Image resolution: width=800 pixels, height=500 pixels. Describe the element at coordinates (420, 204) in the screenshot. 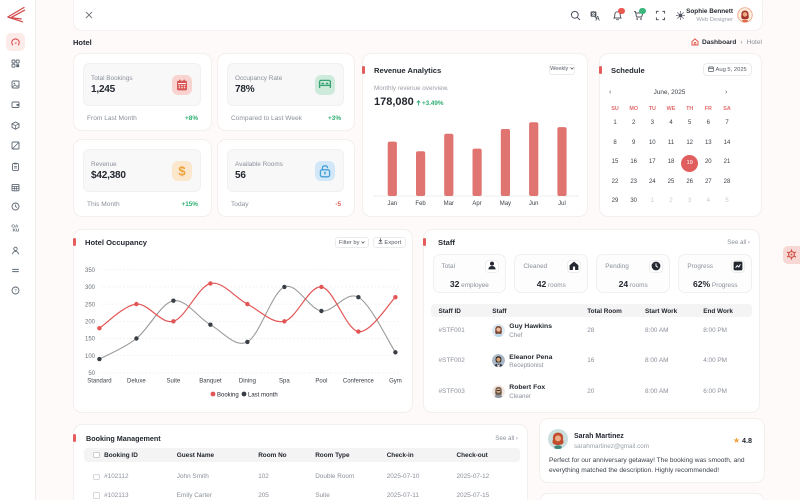

I see `svg-text: Feb` at that location.